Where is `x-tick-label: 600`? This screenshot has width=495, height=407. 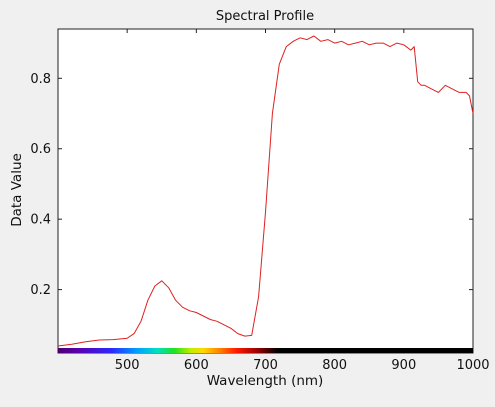
x-tick-label: 600 is located at coordinates (196, 365).